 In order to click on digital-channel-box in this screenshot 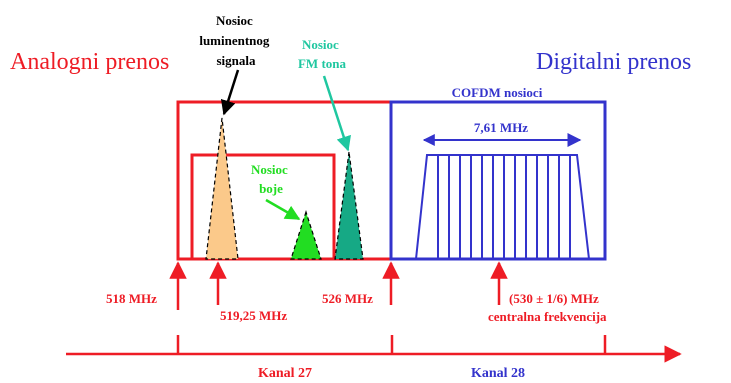, I will do `click(498, 180)`.